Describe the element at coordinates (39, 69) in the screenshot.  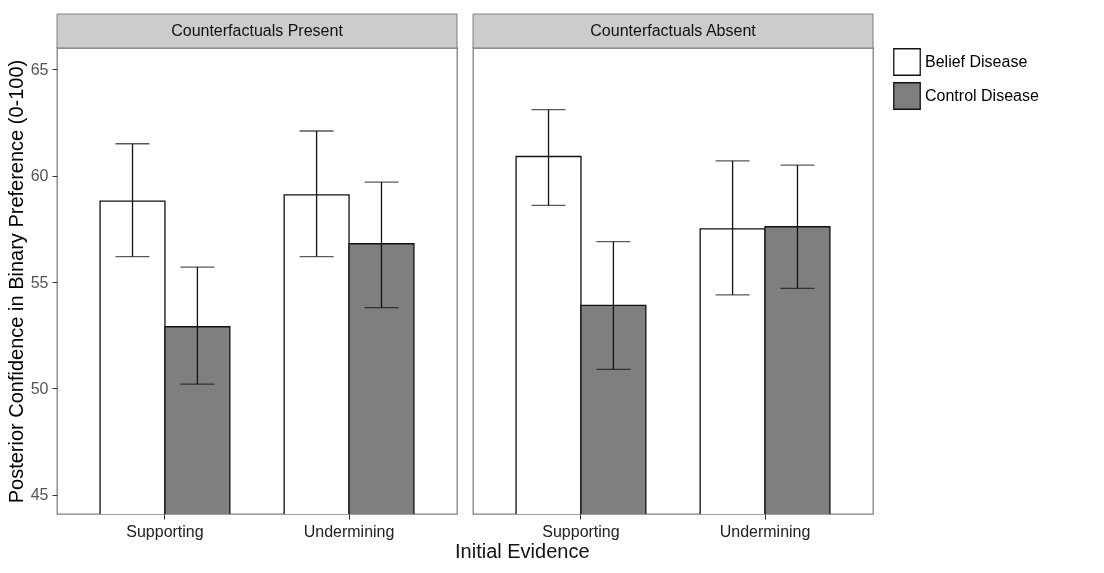
I see `y-tick-label: 65` at that location.